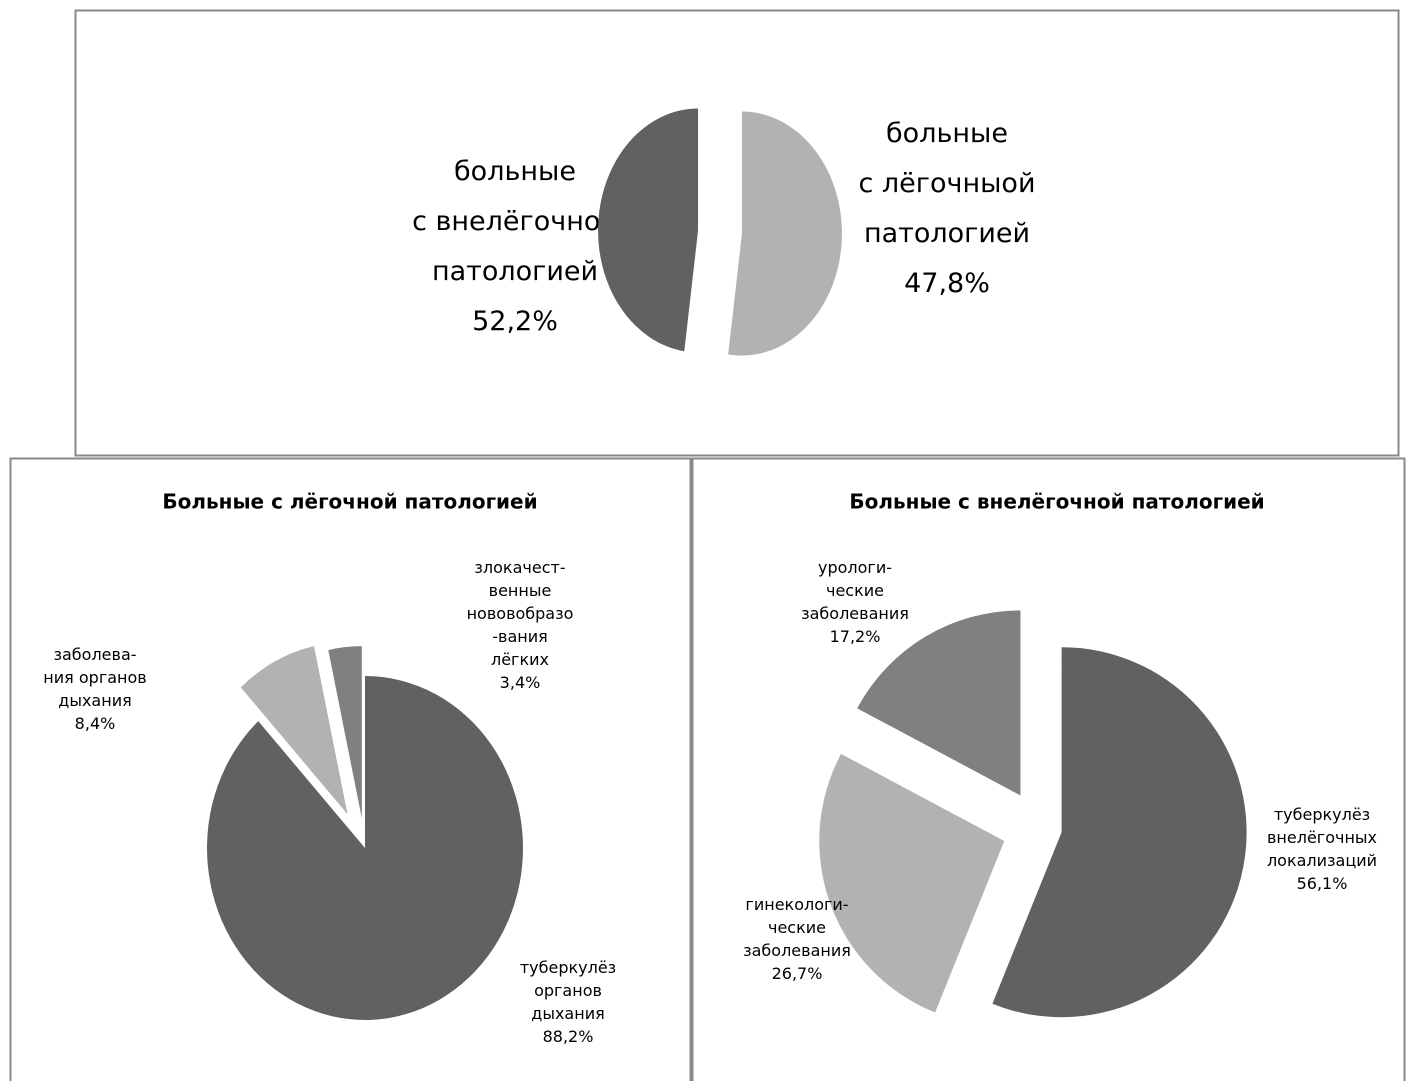  What do you see at coordinates (515, 321) in the screenshot?
I see `value-label: 52,2%` at bounding box center [515, 321].